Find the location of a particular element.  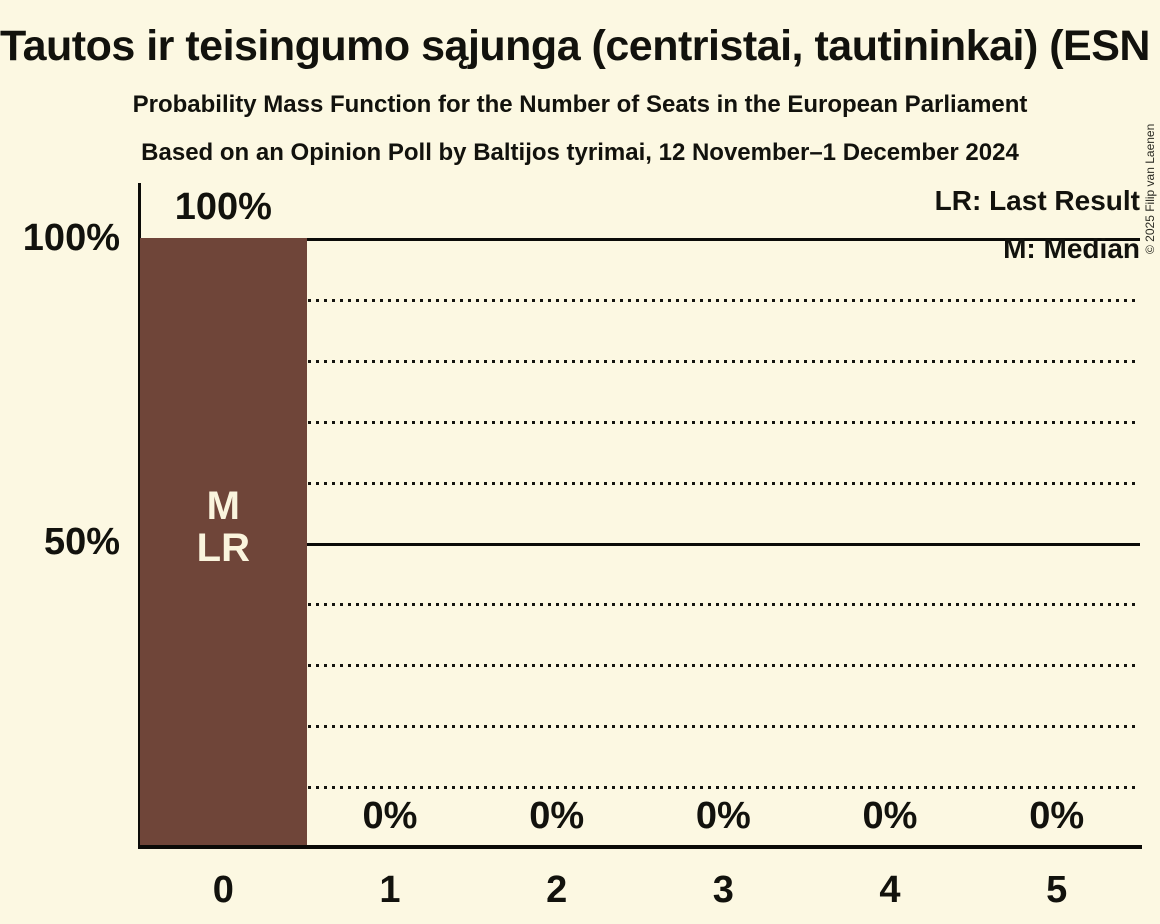

x-tick-label-5: 5 is located at coordinates (1057, 890).